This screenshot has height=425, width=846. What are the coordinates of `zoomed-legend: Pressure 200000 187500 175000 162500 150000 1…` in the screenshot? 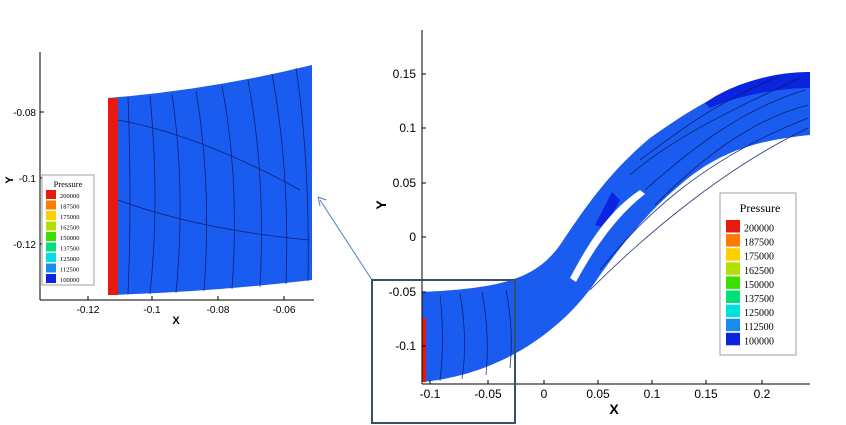 It's located at (68, 230).